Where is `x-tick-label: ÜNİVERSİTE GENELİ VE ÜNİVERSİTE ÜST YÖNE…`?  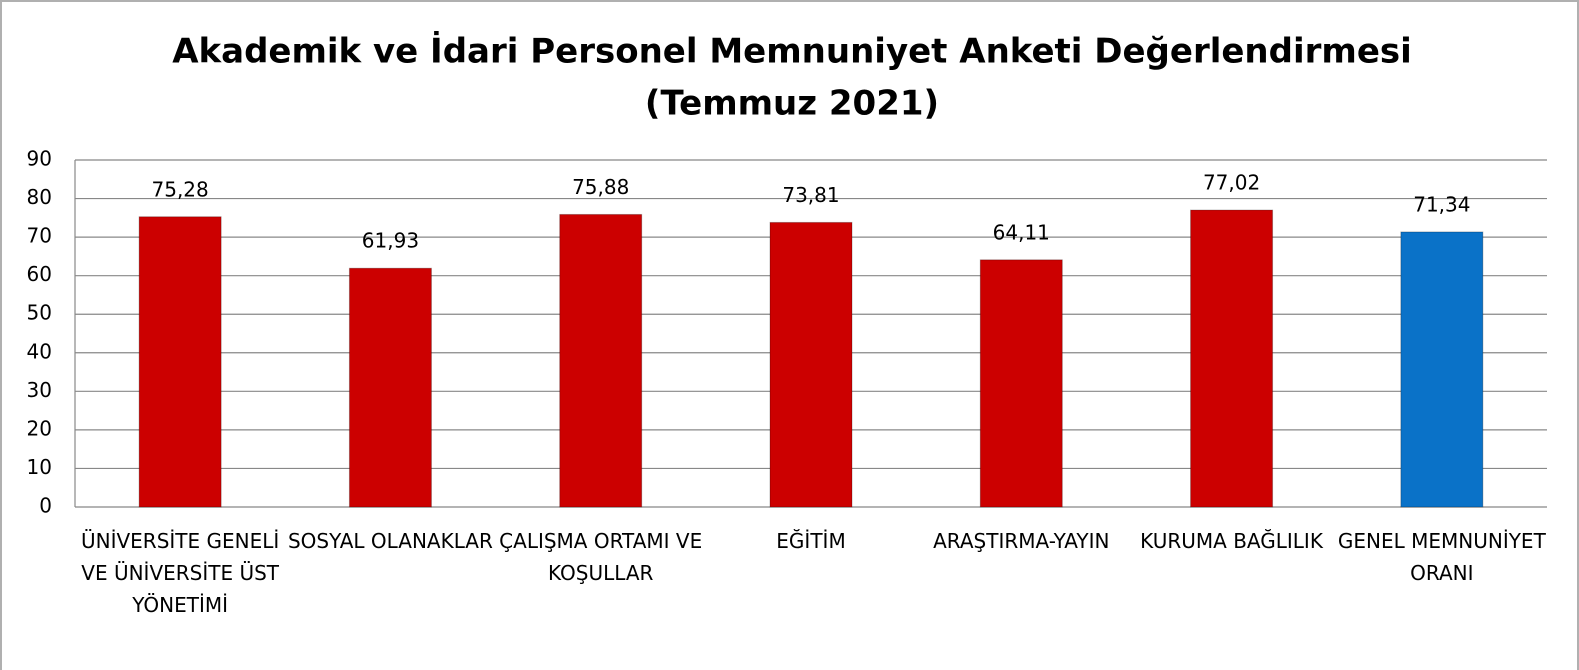 x-tick-label: ÜNİVERSİTE GENELİ VE ÜNİVERSİTE ÜST YÖNE… is located at coordinates (180, 573).